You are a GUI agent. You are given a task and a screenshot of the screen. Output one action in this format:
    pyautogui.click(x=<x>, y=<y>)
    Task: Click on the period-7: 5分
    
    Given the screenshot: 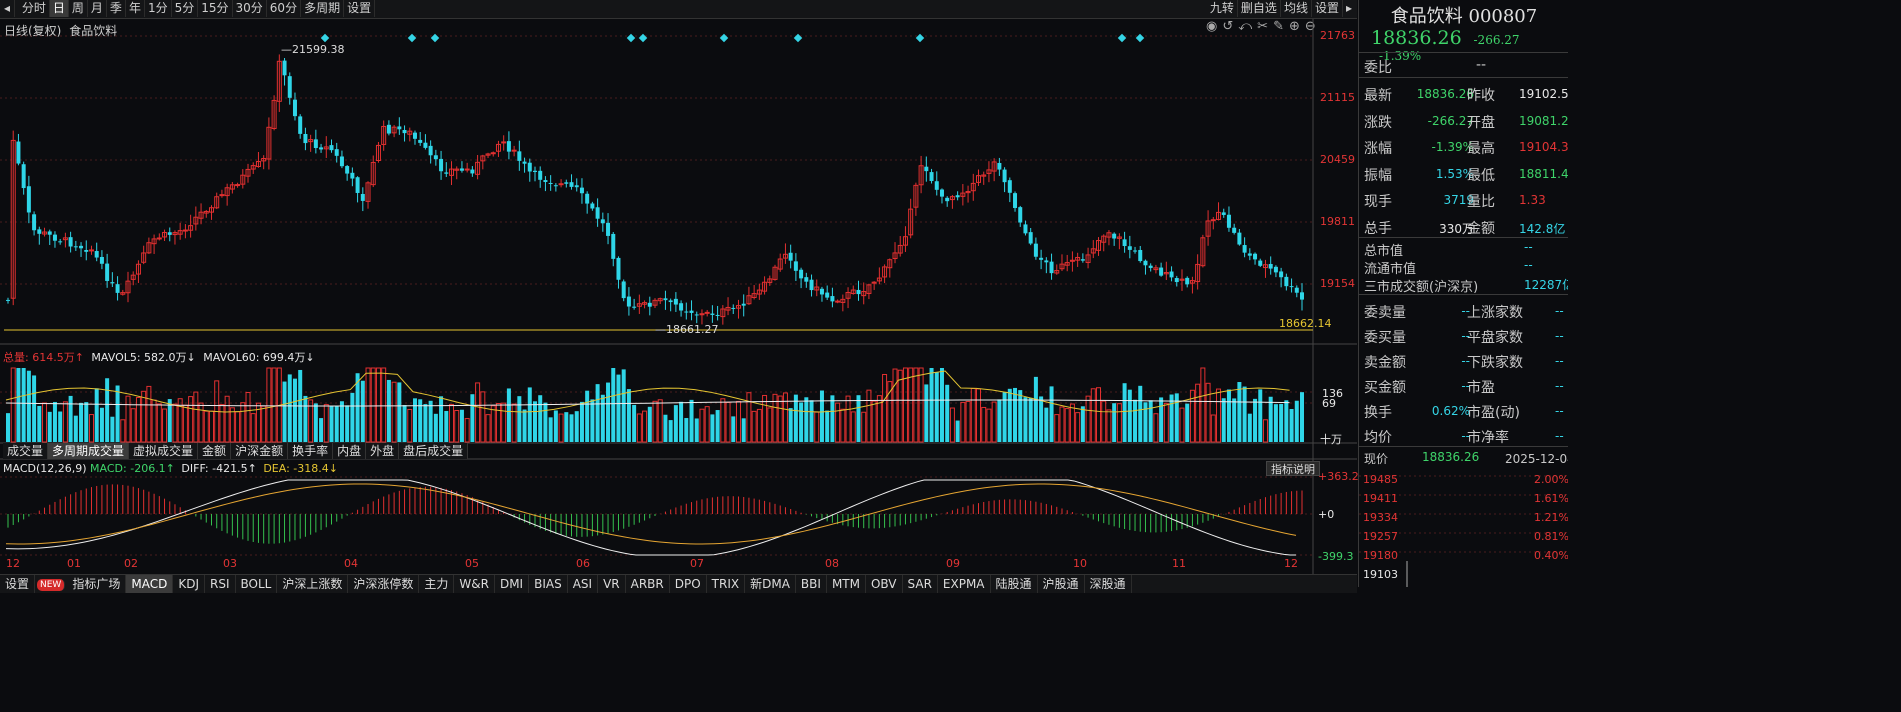 What is the action you would take?
    pyautogui.click(x=185, y=8)
    